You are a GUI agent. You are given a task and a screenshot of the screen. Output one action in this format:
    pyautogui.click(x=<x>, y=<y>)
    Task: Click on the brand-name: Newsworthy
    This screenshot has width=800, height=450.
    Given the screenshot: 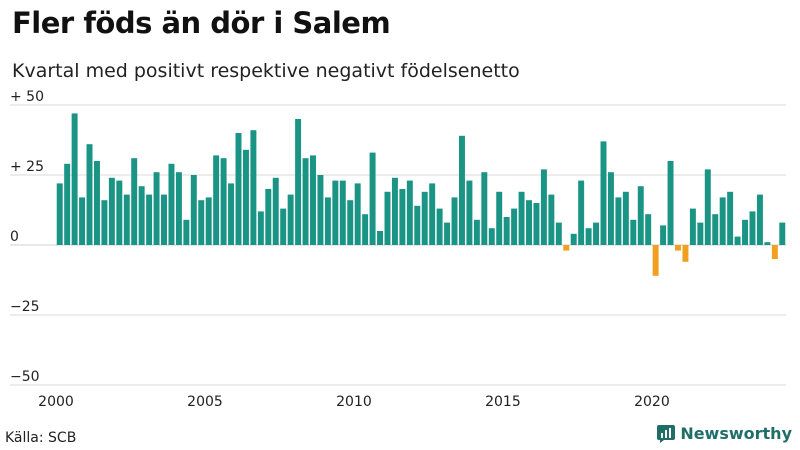 What is the action you would take?
    pyautogui.click(x=736, y=433)
    